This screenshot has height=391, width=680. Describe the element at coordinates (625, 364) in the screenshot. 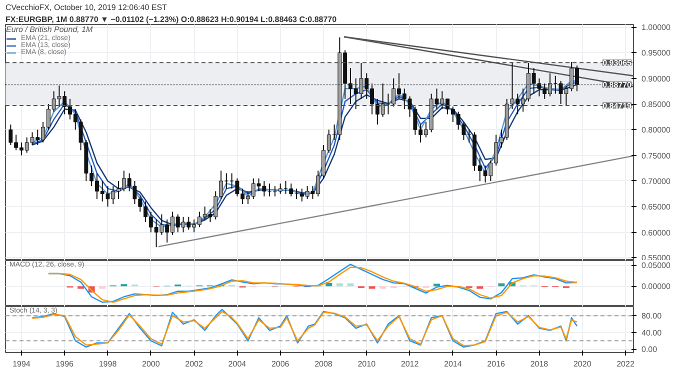

I see `x-tick-label: 2022` at that location.